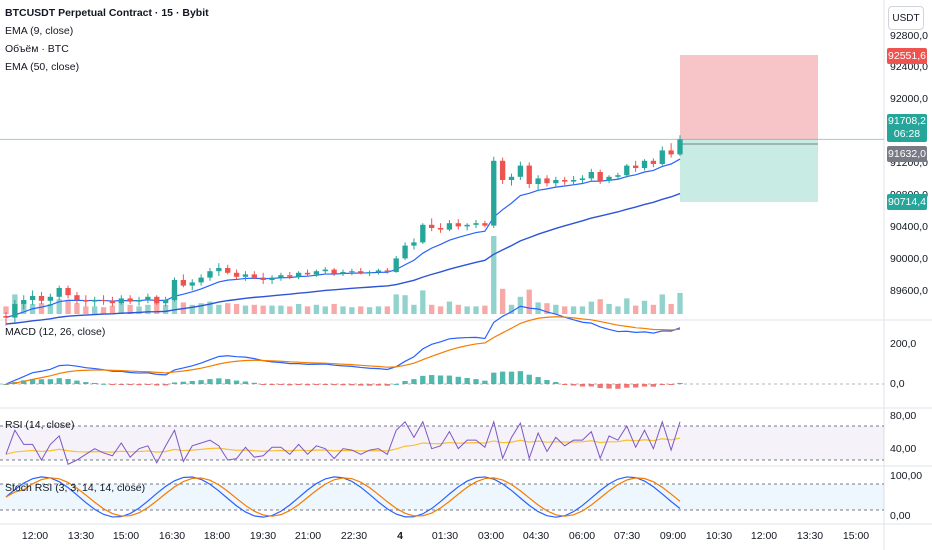 This screenshot has width=932, height=550. Describe the element at coordinates (75, 488) in the screenshot. I see `stoch-rsi-legend: Stoch RSI (3, 3, 14, 14, close)` at that location.